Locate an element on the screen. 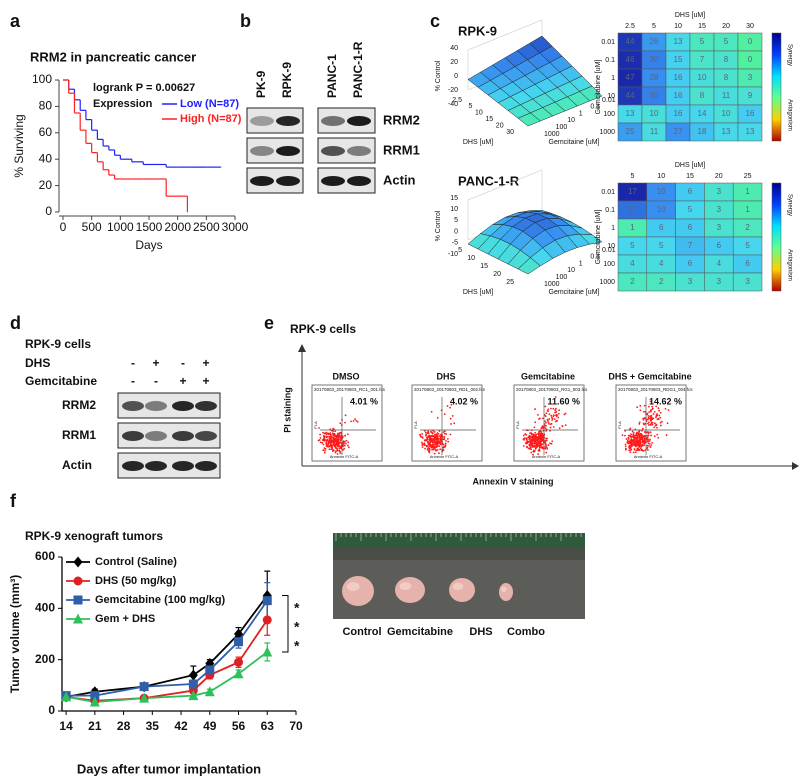 This screenshot has height=784, width=800. flow-title: Gemcitabine is located at coordinates (548, 376).